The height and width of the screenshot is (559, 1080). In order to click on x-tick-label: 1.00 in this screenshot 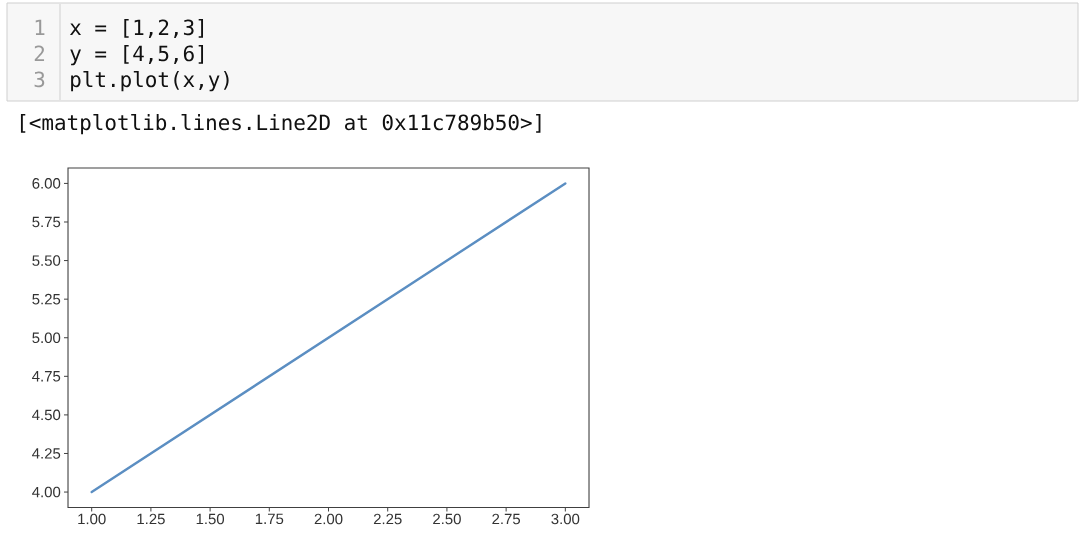, I will do `click(92, 519)`.